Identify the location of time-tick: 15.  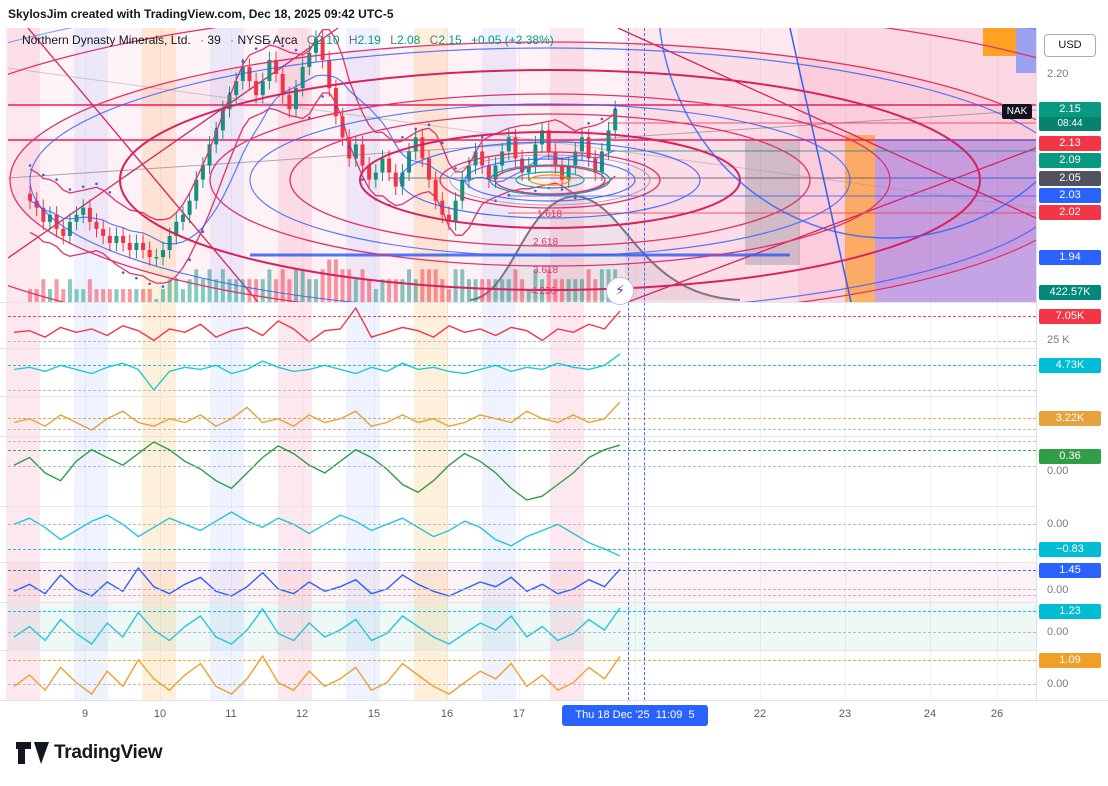
(374, 714).